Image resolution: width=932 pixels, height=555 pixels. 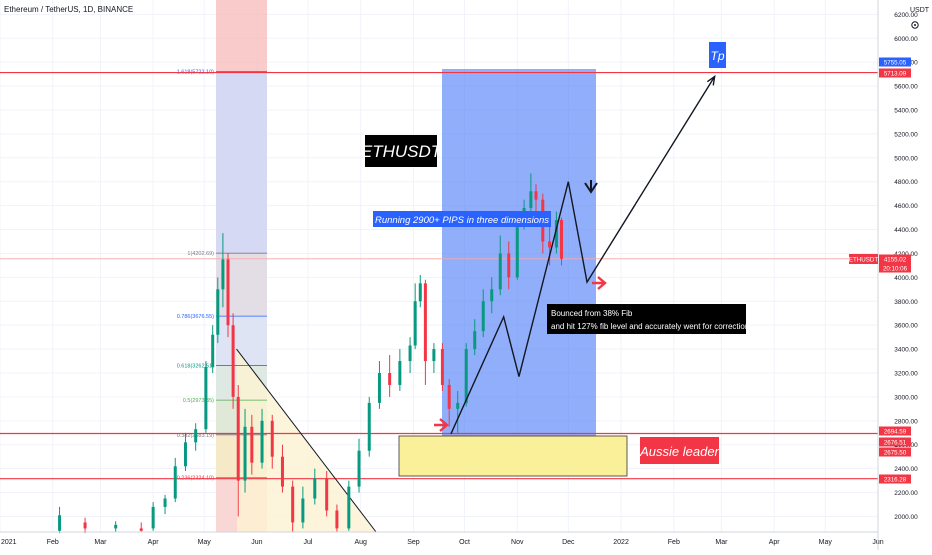 What do you see at coordinates (306, 440) in the screenshot?
I see `descending-trendline` at bounding box center [306, 440].